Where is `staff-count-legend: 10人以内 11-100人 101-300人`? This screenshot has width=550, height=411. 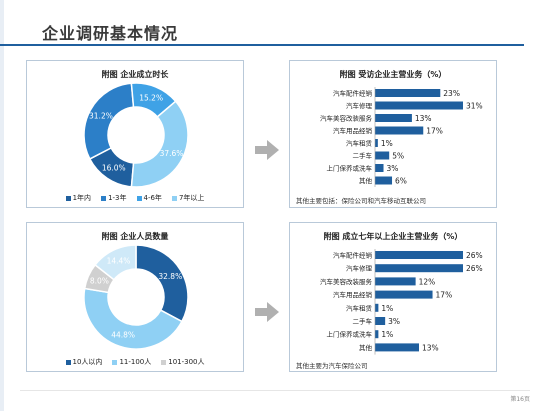 staff-count-legend: 10人以内 11-100人 101-300人 is located at coordinates (135, 362).